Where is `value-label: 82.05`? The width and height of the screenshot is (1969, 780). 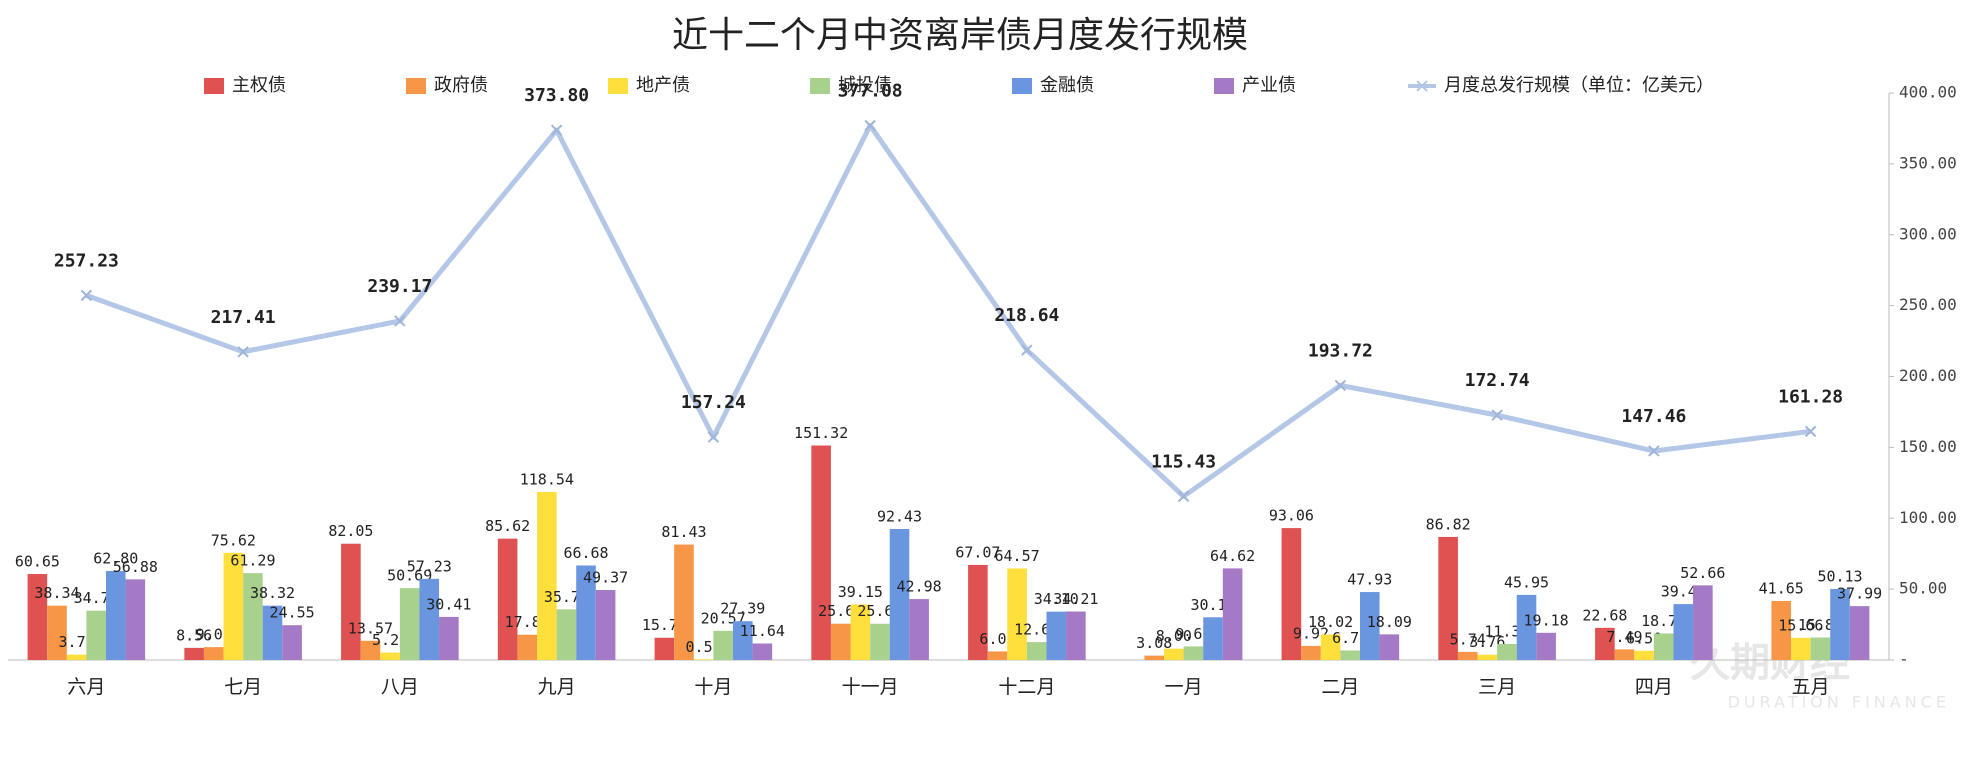
value-label: 82.05 is located at coordinates (350, 531).